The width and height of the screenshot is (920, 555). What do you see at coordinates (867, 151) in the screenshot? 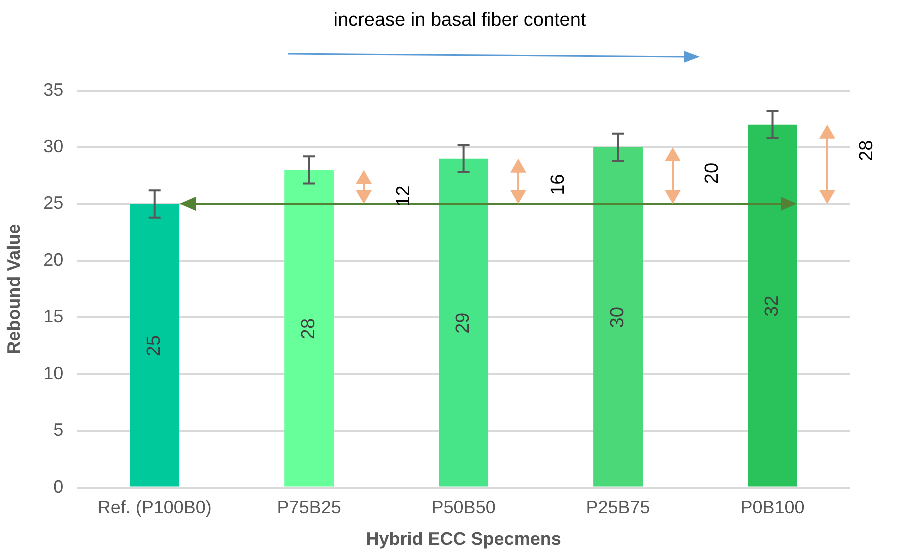
I see `text: 28` at bounding box center [867, 151].